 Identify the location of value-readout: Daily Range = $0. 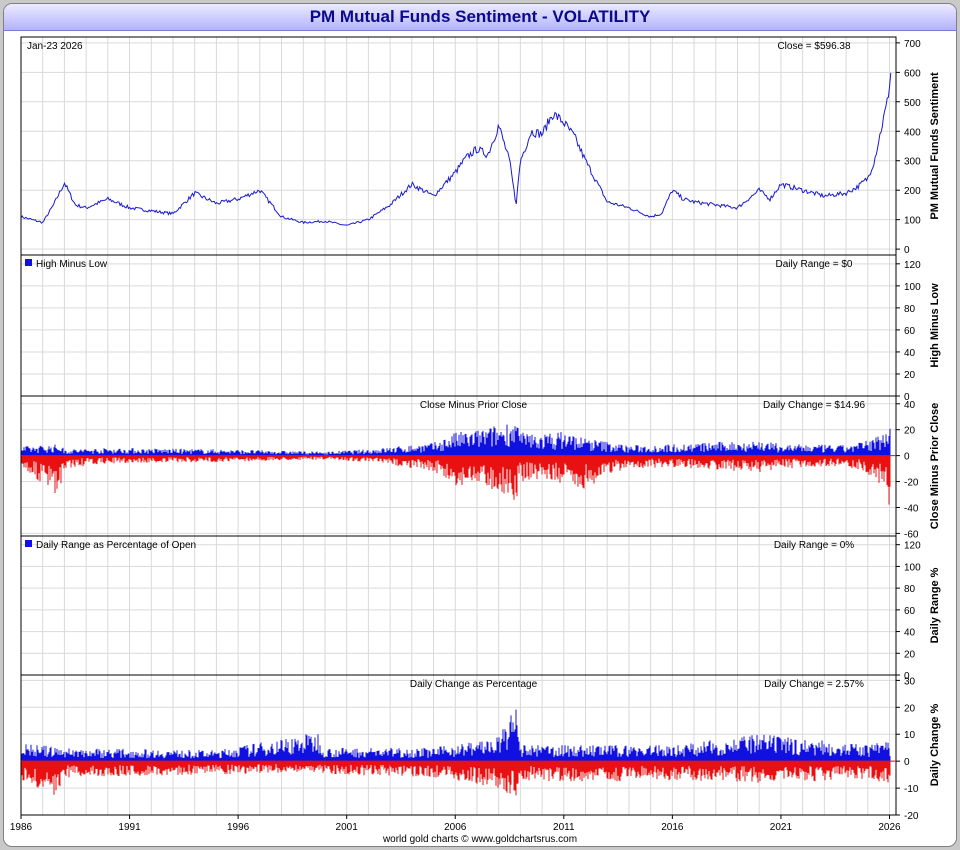
(814, 264).